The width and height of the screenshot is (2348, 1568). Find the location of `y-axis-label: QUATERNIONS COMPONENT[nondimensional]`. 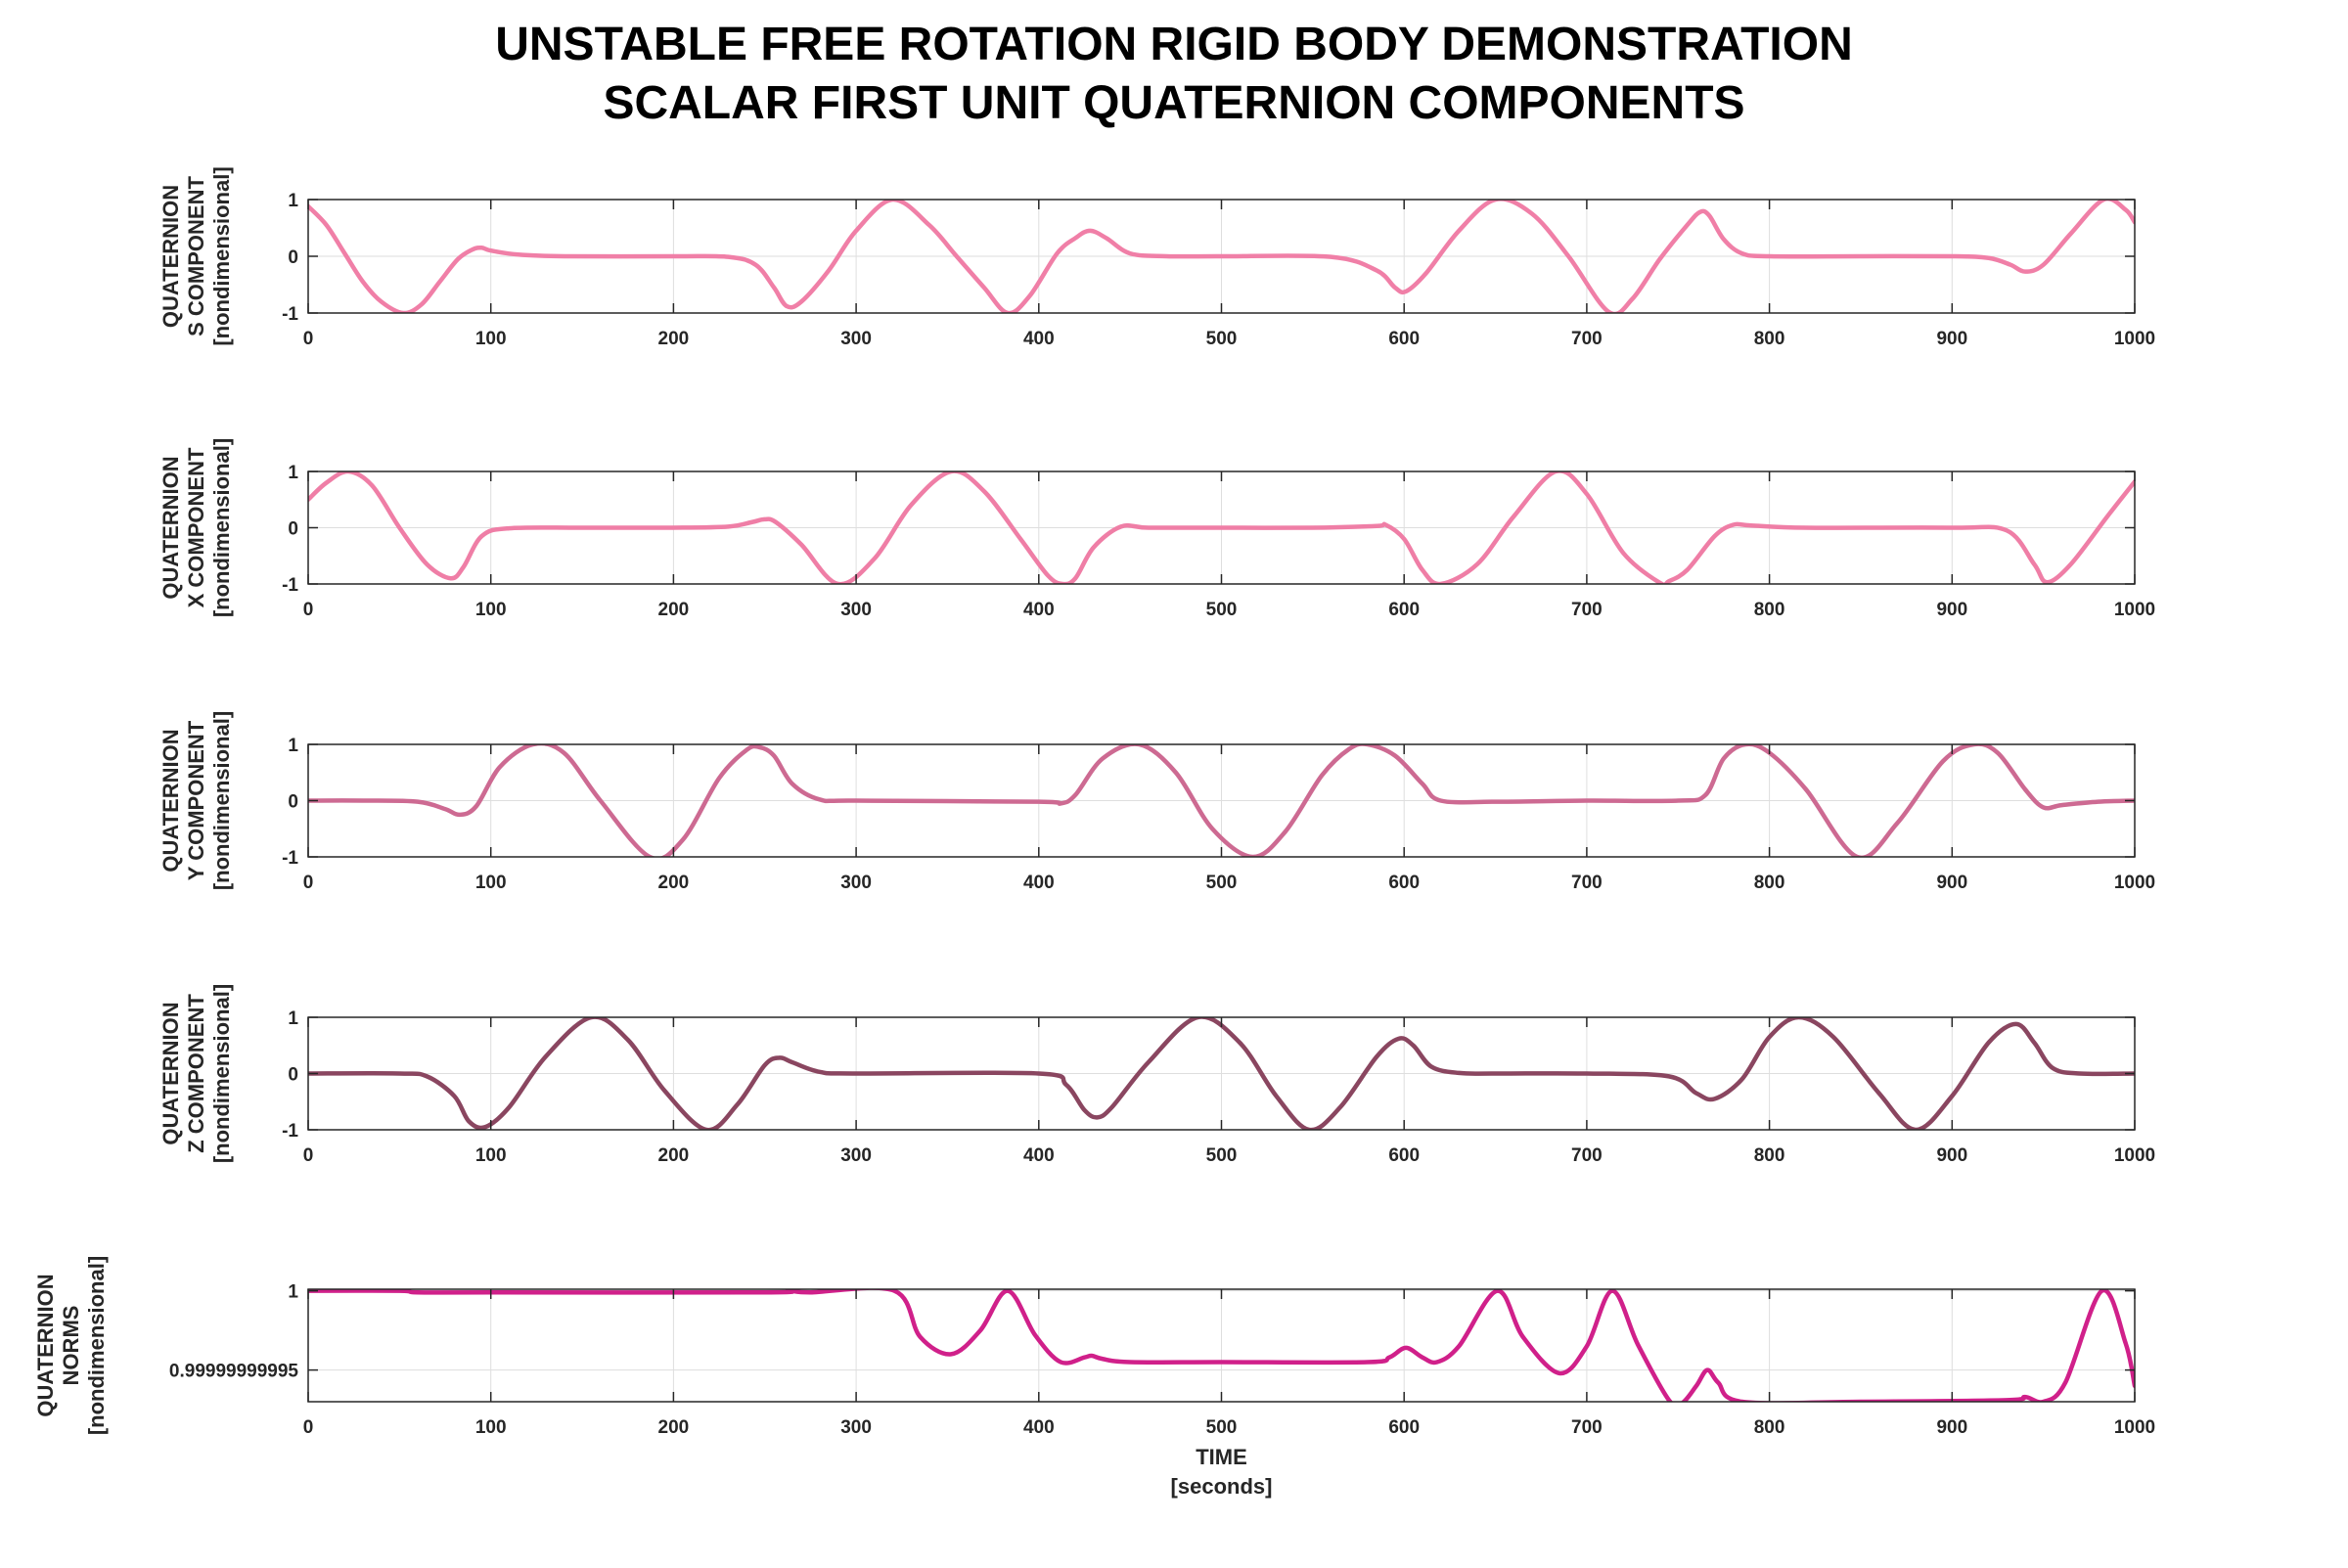

y-axis-label: QUATERNIONS COMPONENT[nondimensional] is located at coordinates (196, 255).